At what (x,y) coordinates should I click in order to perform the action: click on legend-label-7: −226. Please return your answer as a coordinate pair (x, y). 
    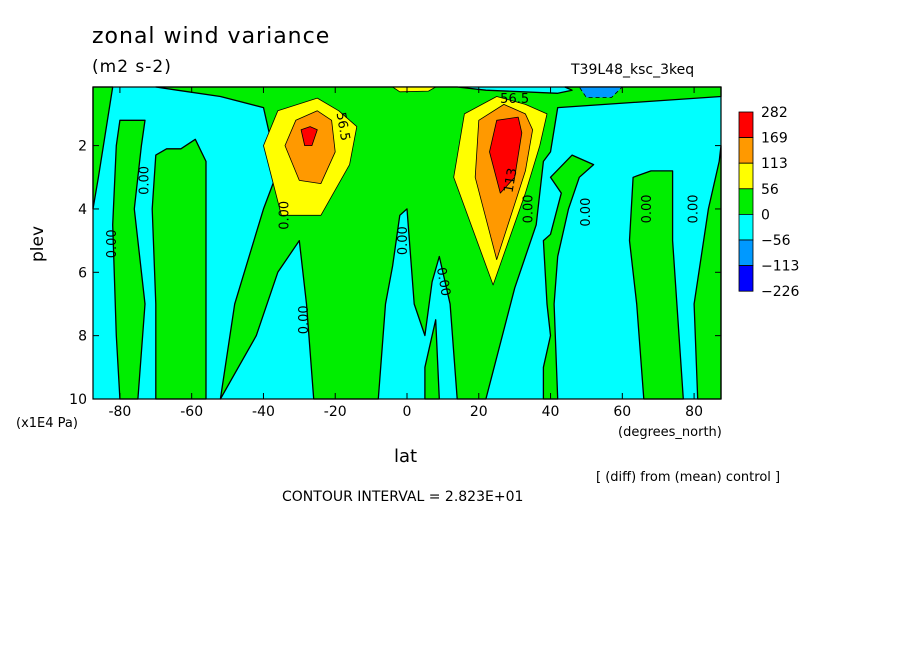
    Looking at the image, I should click on (780, 292).